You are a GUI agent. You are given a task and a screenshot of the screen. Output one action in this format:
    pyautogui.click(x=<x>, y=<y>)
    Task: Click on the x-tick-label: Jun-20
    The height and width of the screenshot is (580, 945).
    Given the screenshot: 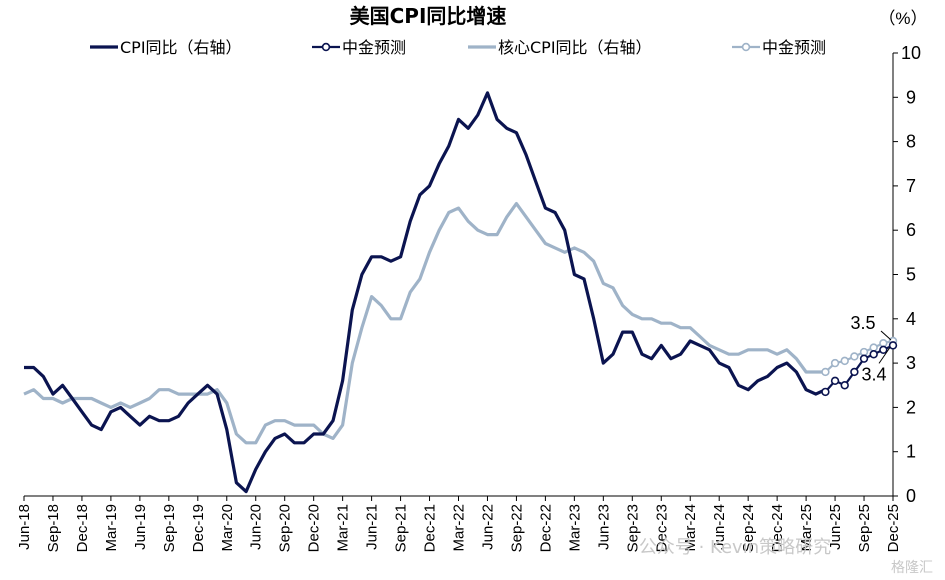 What is the action you would take?
    pyautogui.click(x=256, y=527)
    